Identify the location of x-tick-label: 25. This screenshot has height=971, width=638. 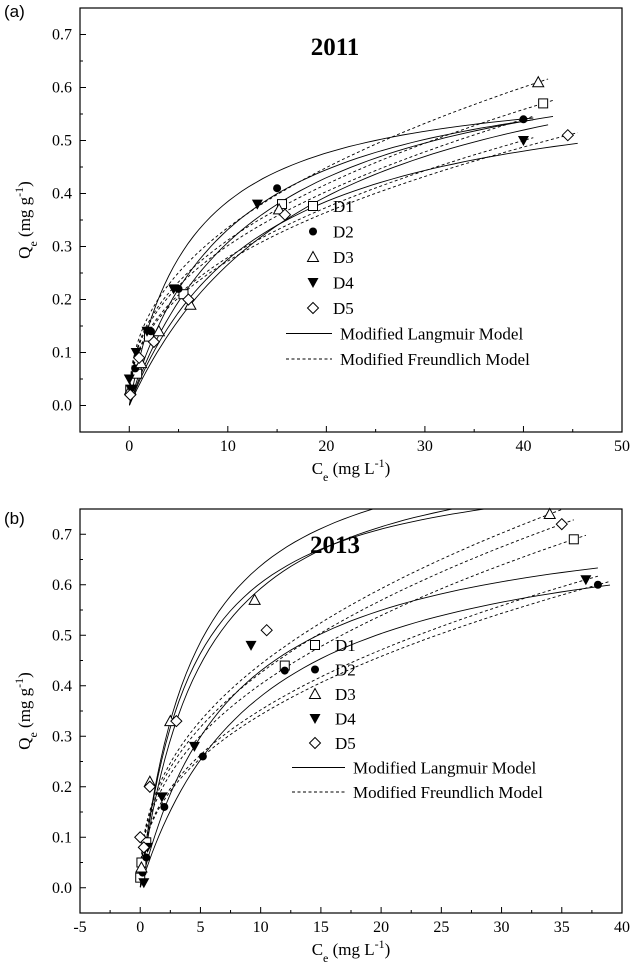
(441, 927).